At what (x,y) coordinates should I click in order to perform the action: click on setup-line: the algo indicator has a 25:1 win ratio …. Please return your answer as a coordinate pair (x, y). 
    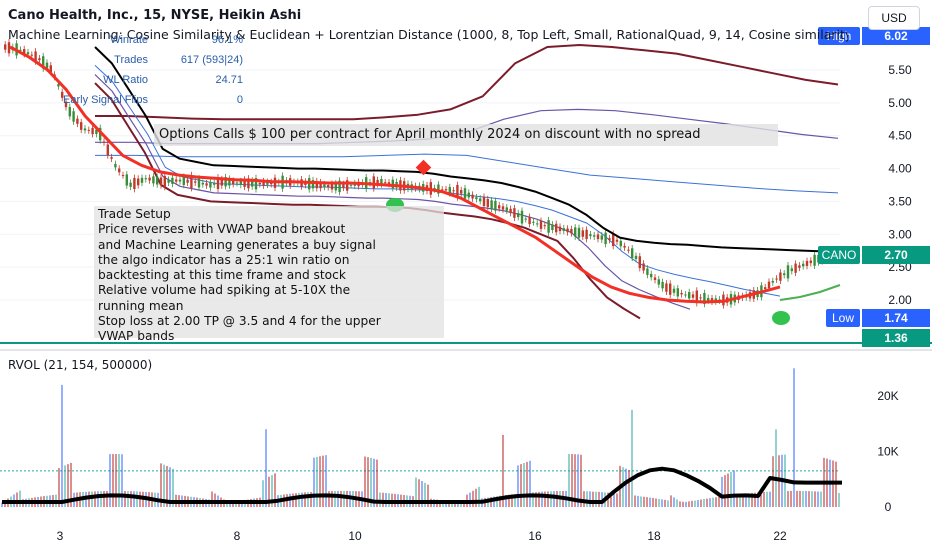
    Looking at the image, I should click on (224, 259).